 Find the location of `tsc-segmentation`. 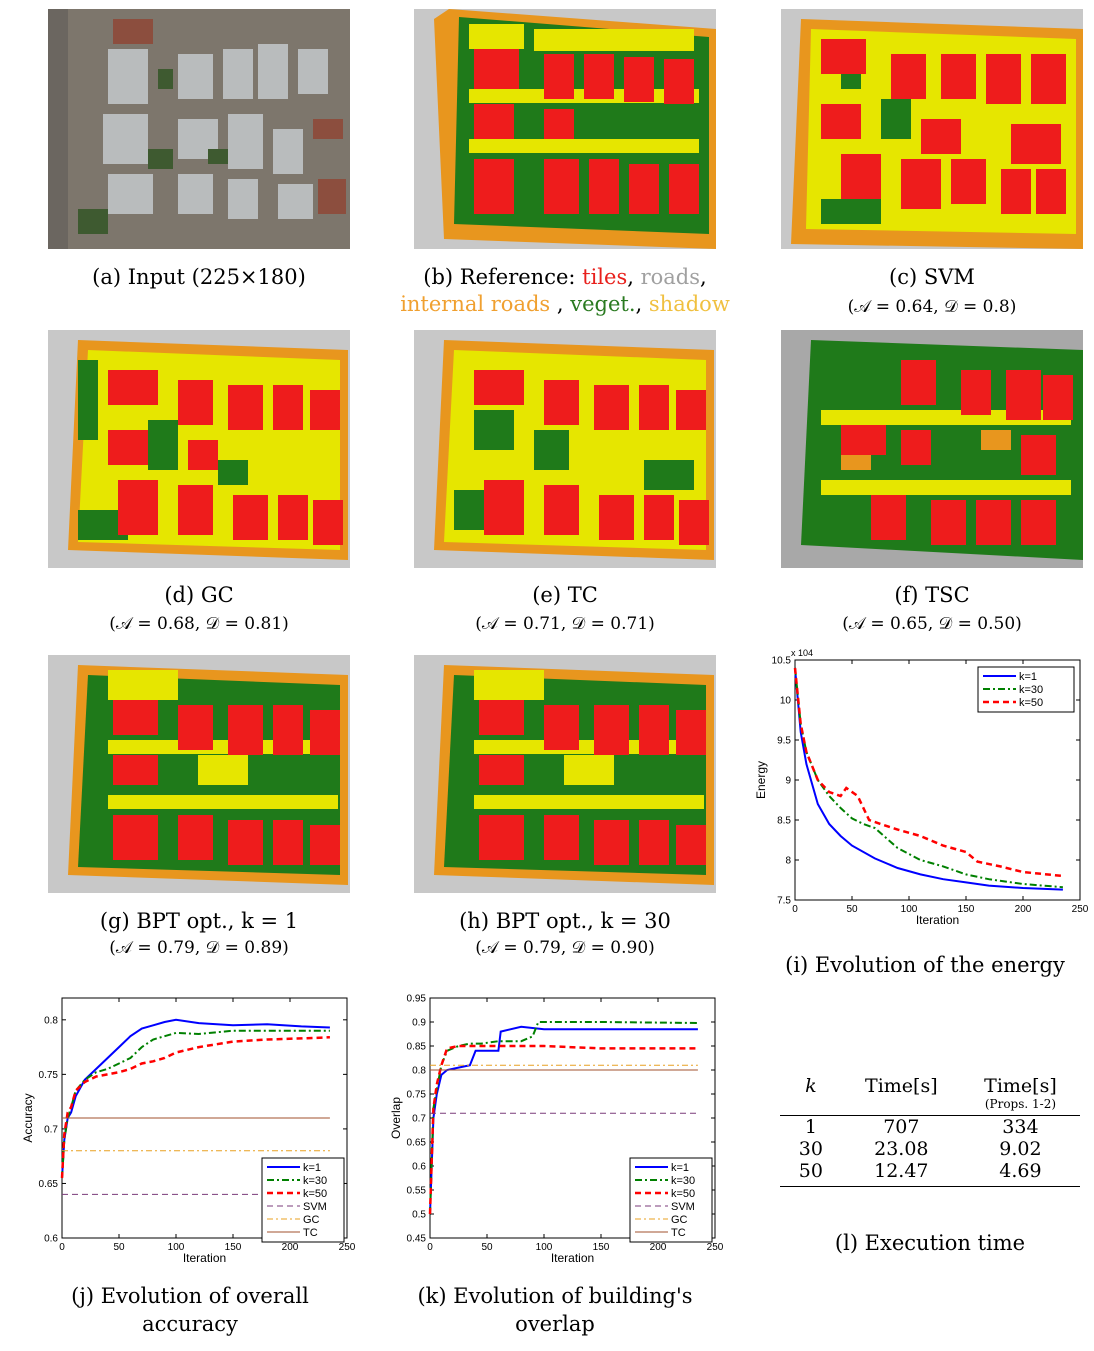

tsc-segmentation is located at coordinates (932, 449).